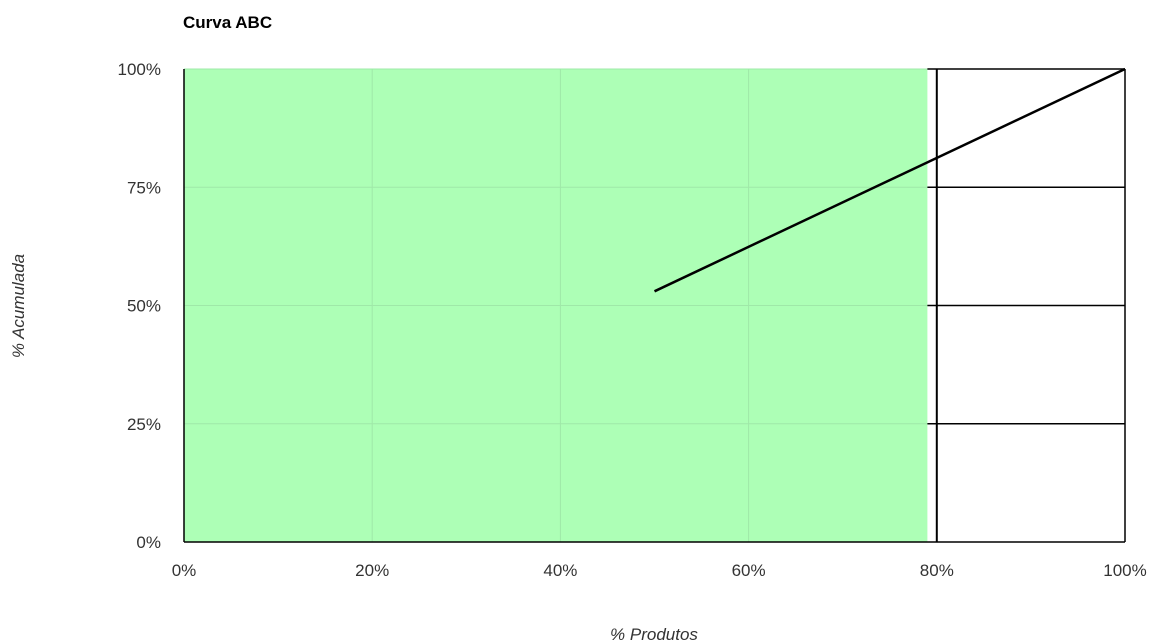  I want to click on chart-title: Curva ABC, so click(228, 22).